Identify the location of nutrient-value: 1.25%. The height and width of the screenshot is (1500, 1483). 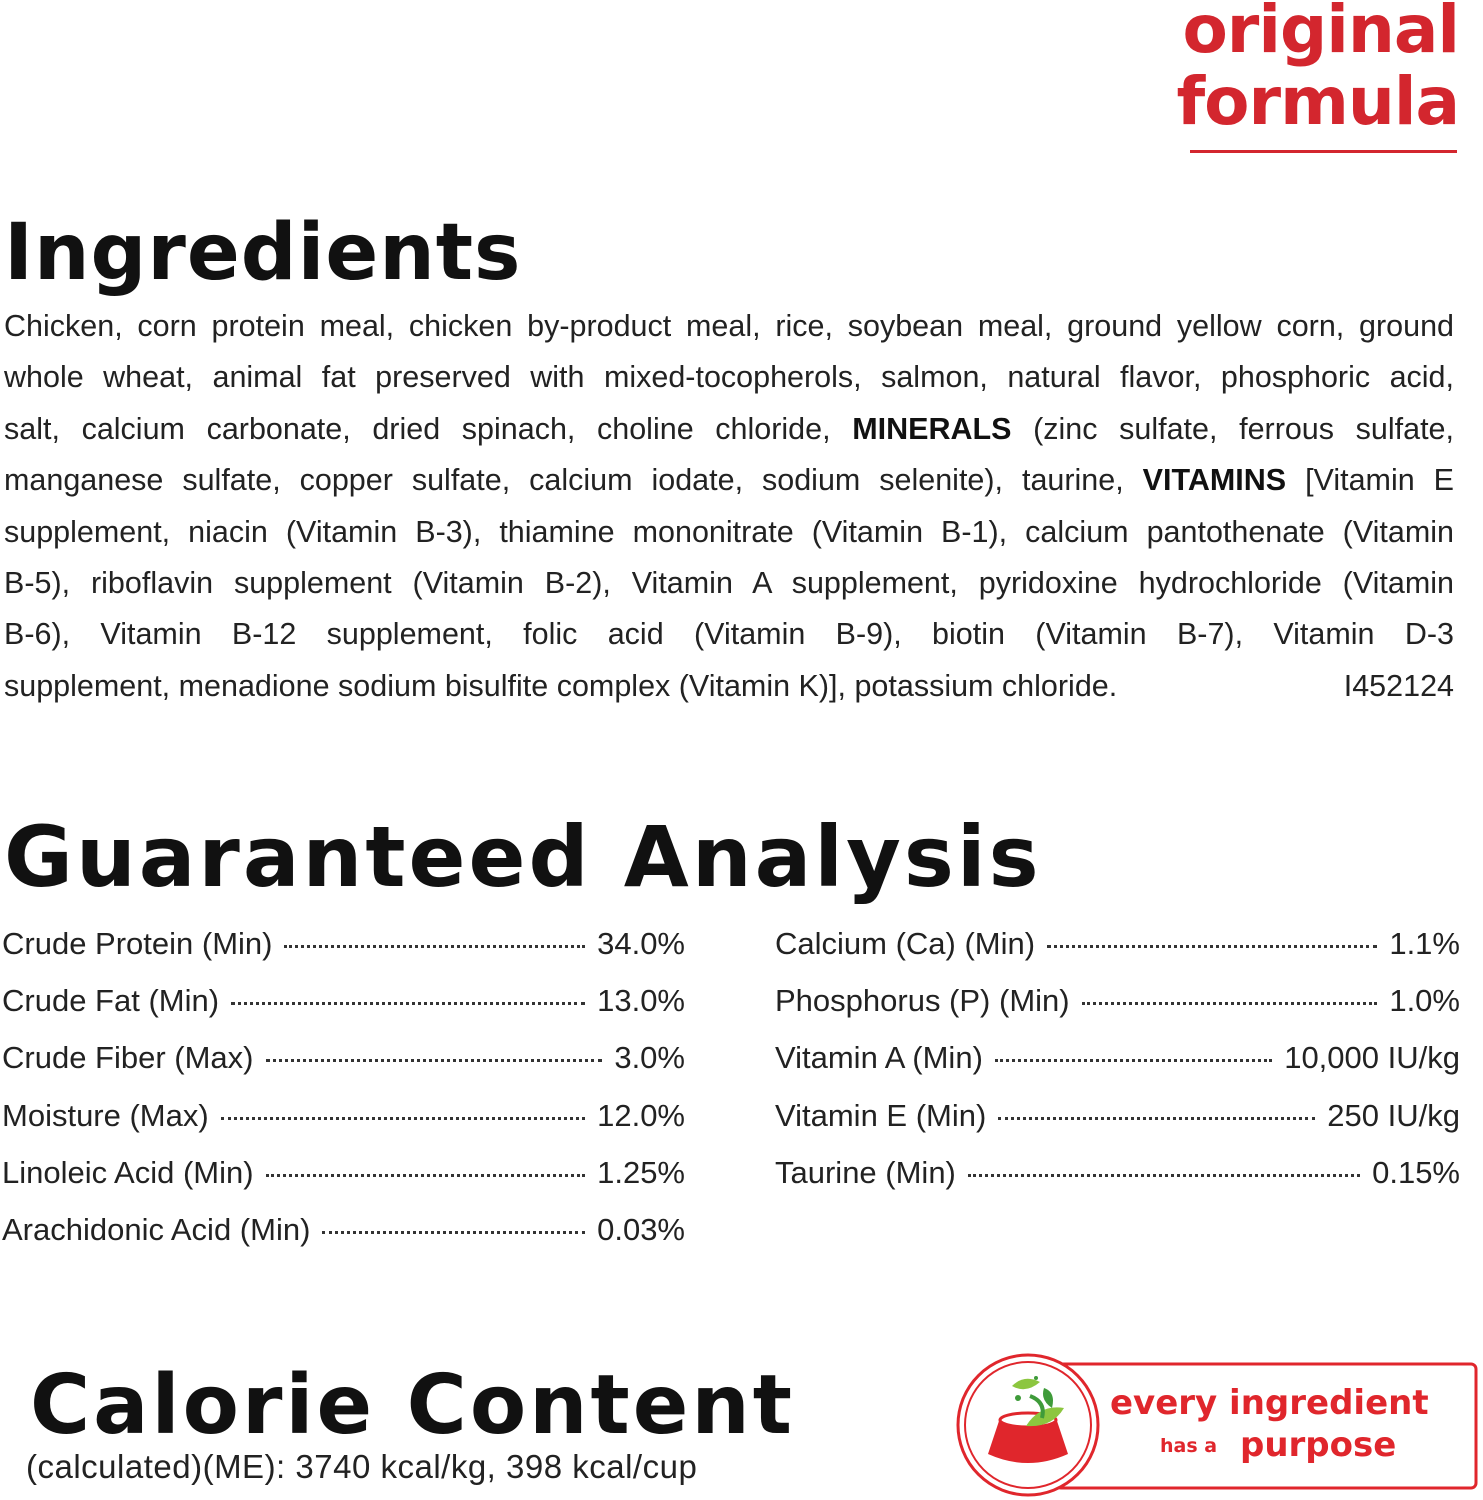
(641, 1172).